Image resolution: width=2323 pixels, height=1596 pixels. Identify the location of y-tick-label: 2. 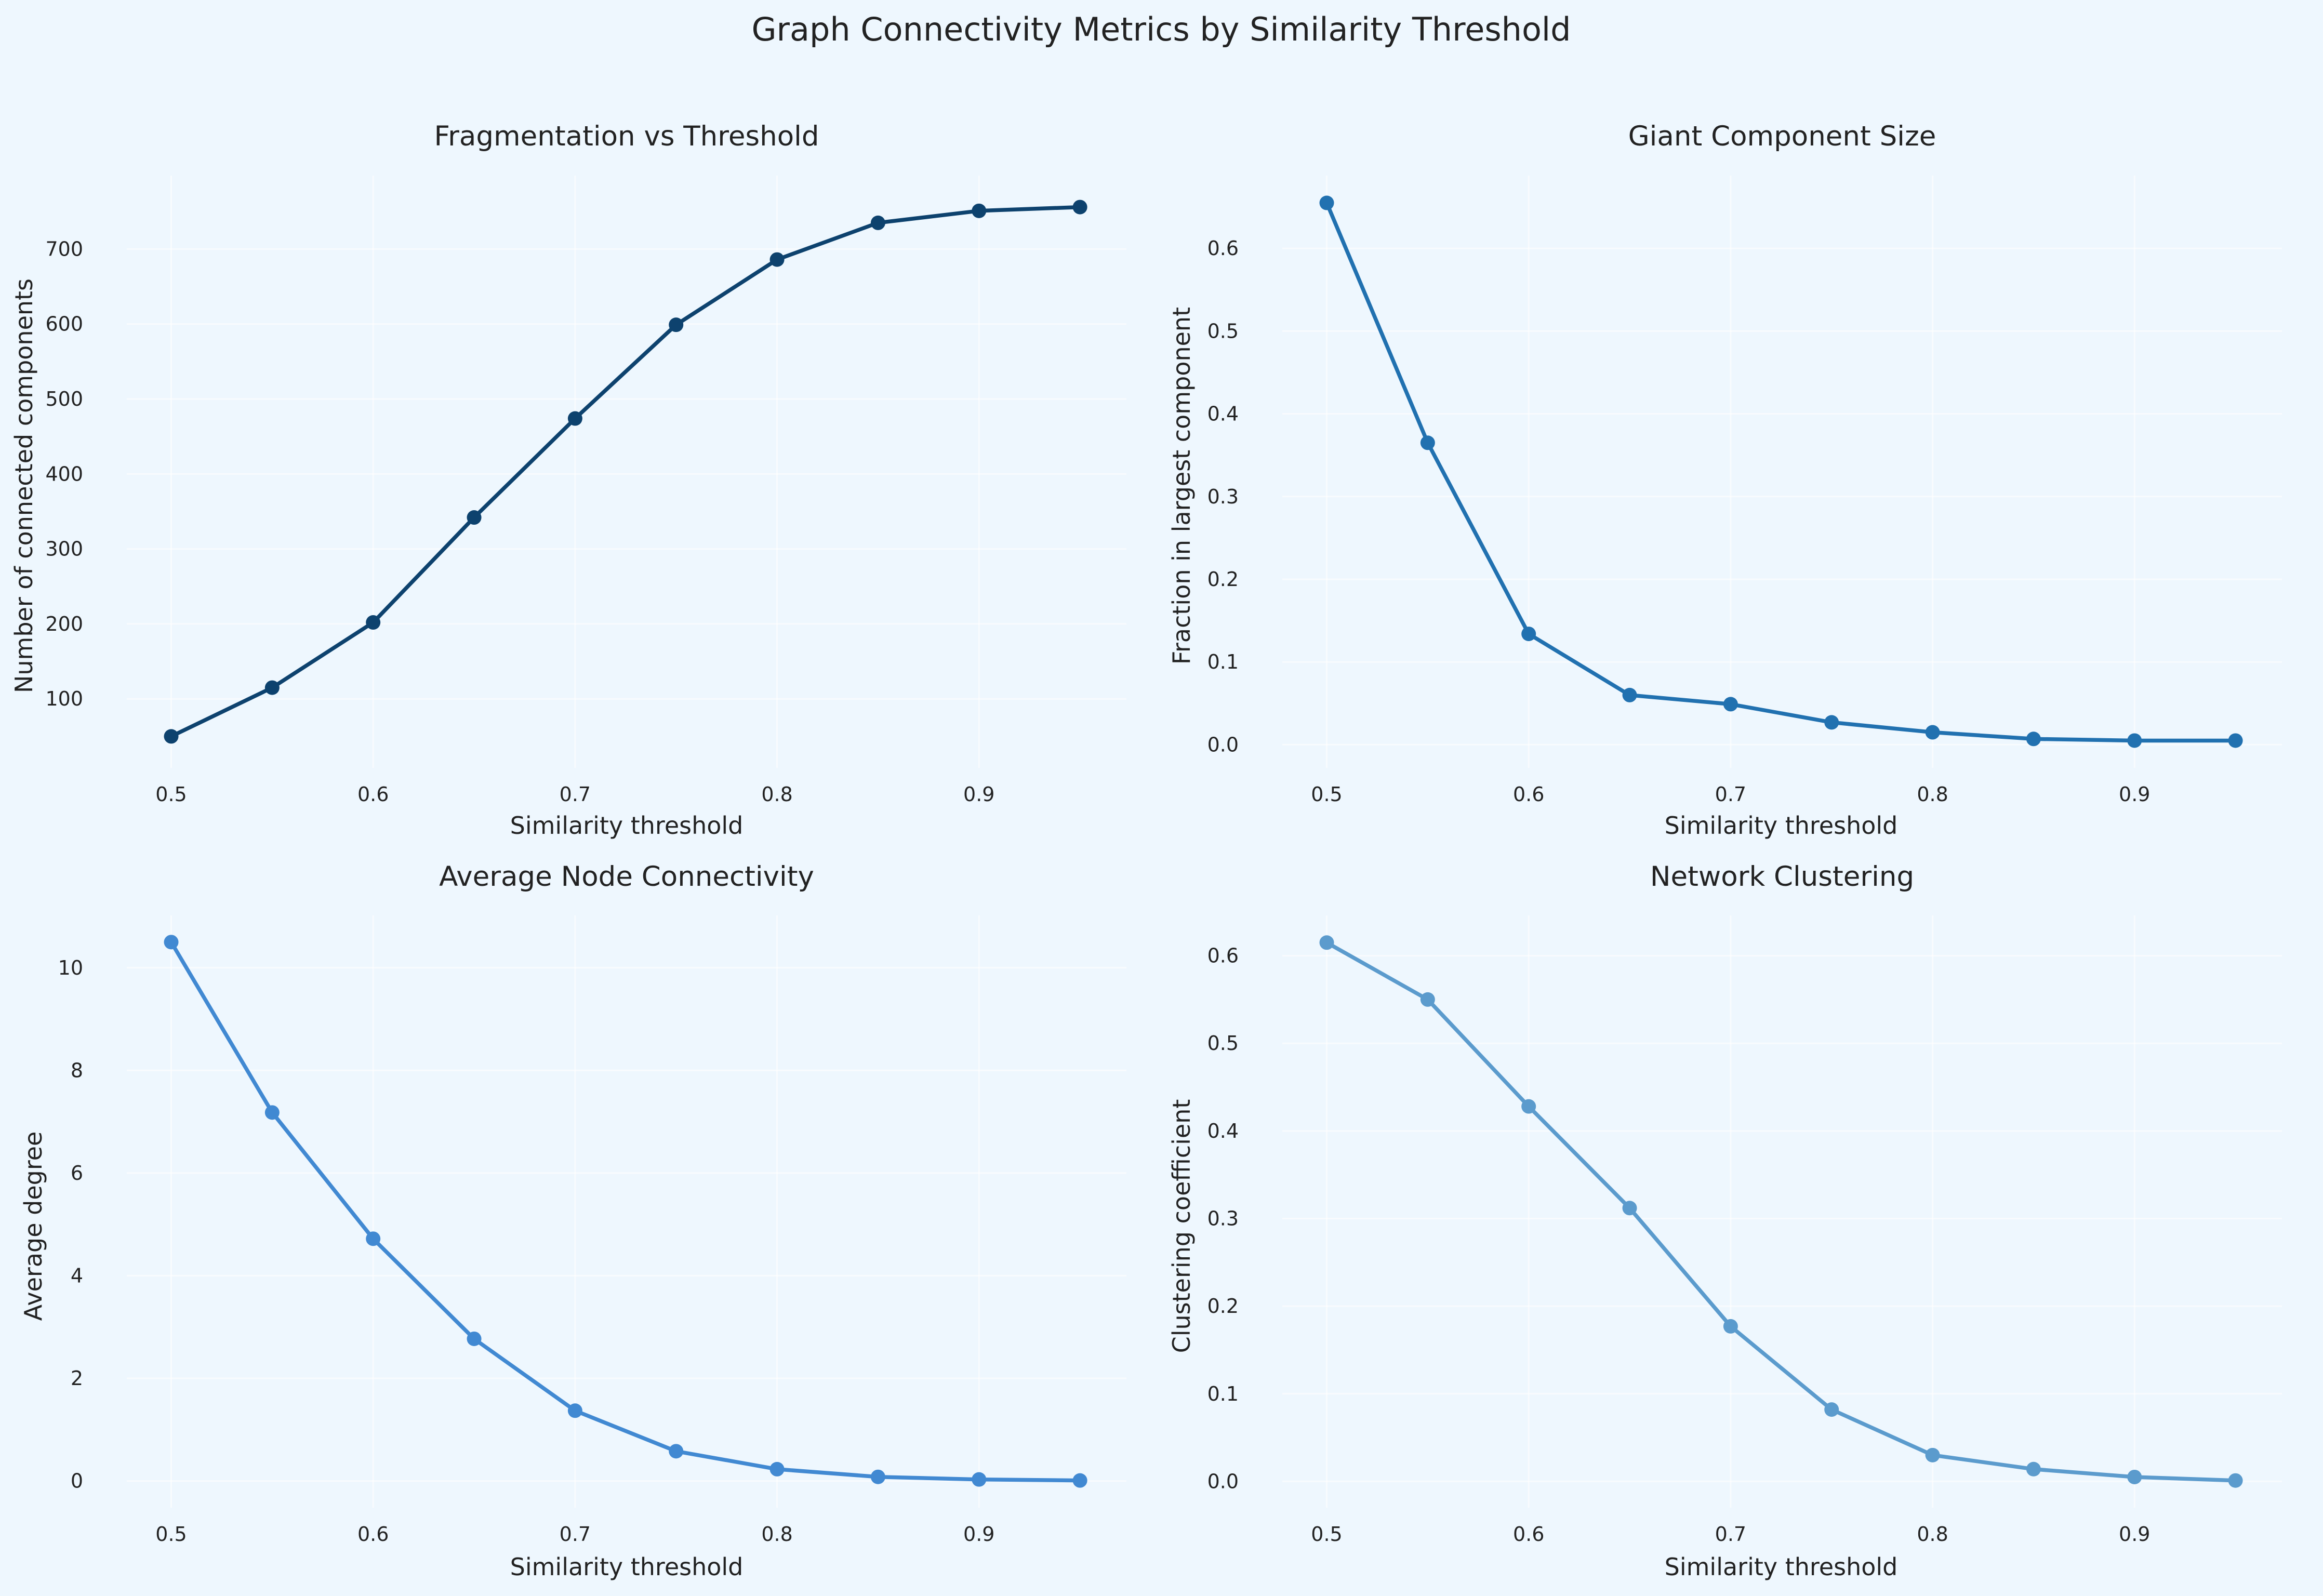
(77, 1378).